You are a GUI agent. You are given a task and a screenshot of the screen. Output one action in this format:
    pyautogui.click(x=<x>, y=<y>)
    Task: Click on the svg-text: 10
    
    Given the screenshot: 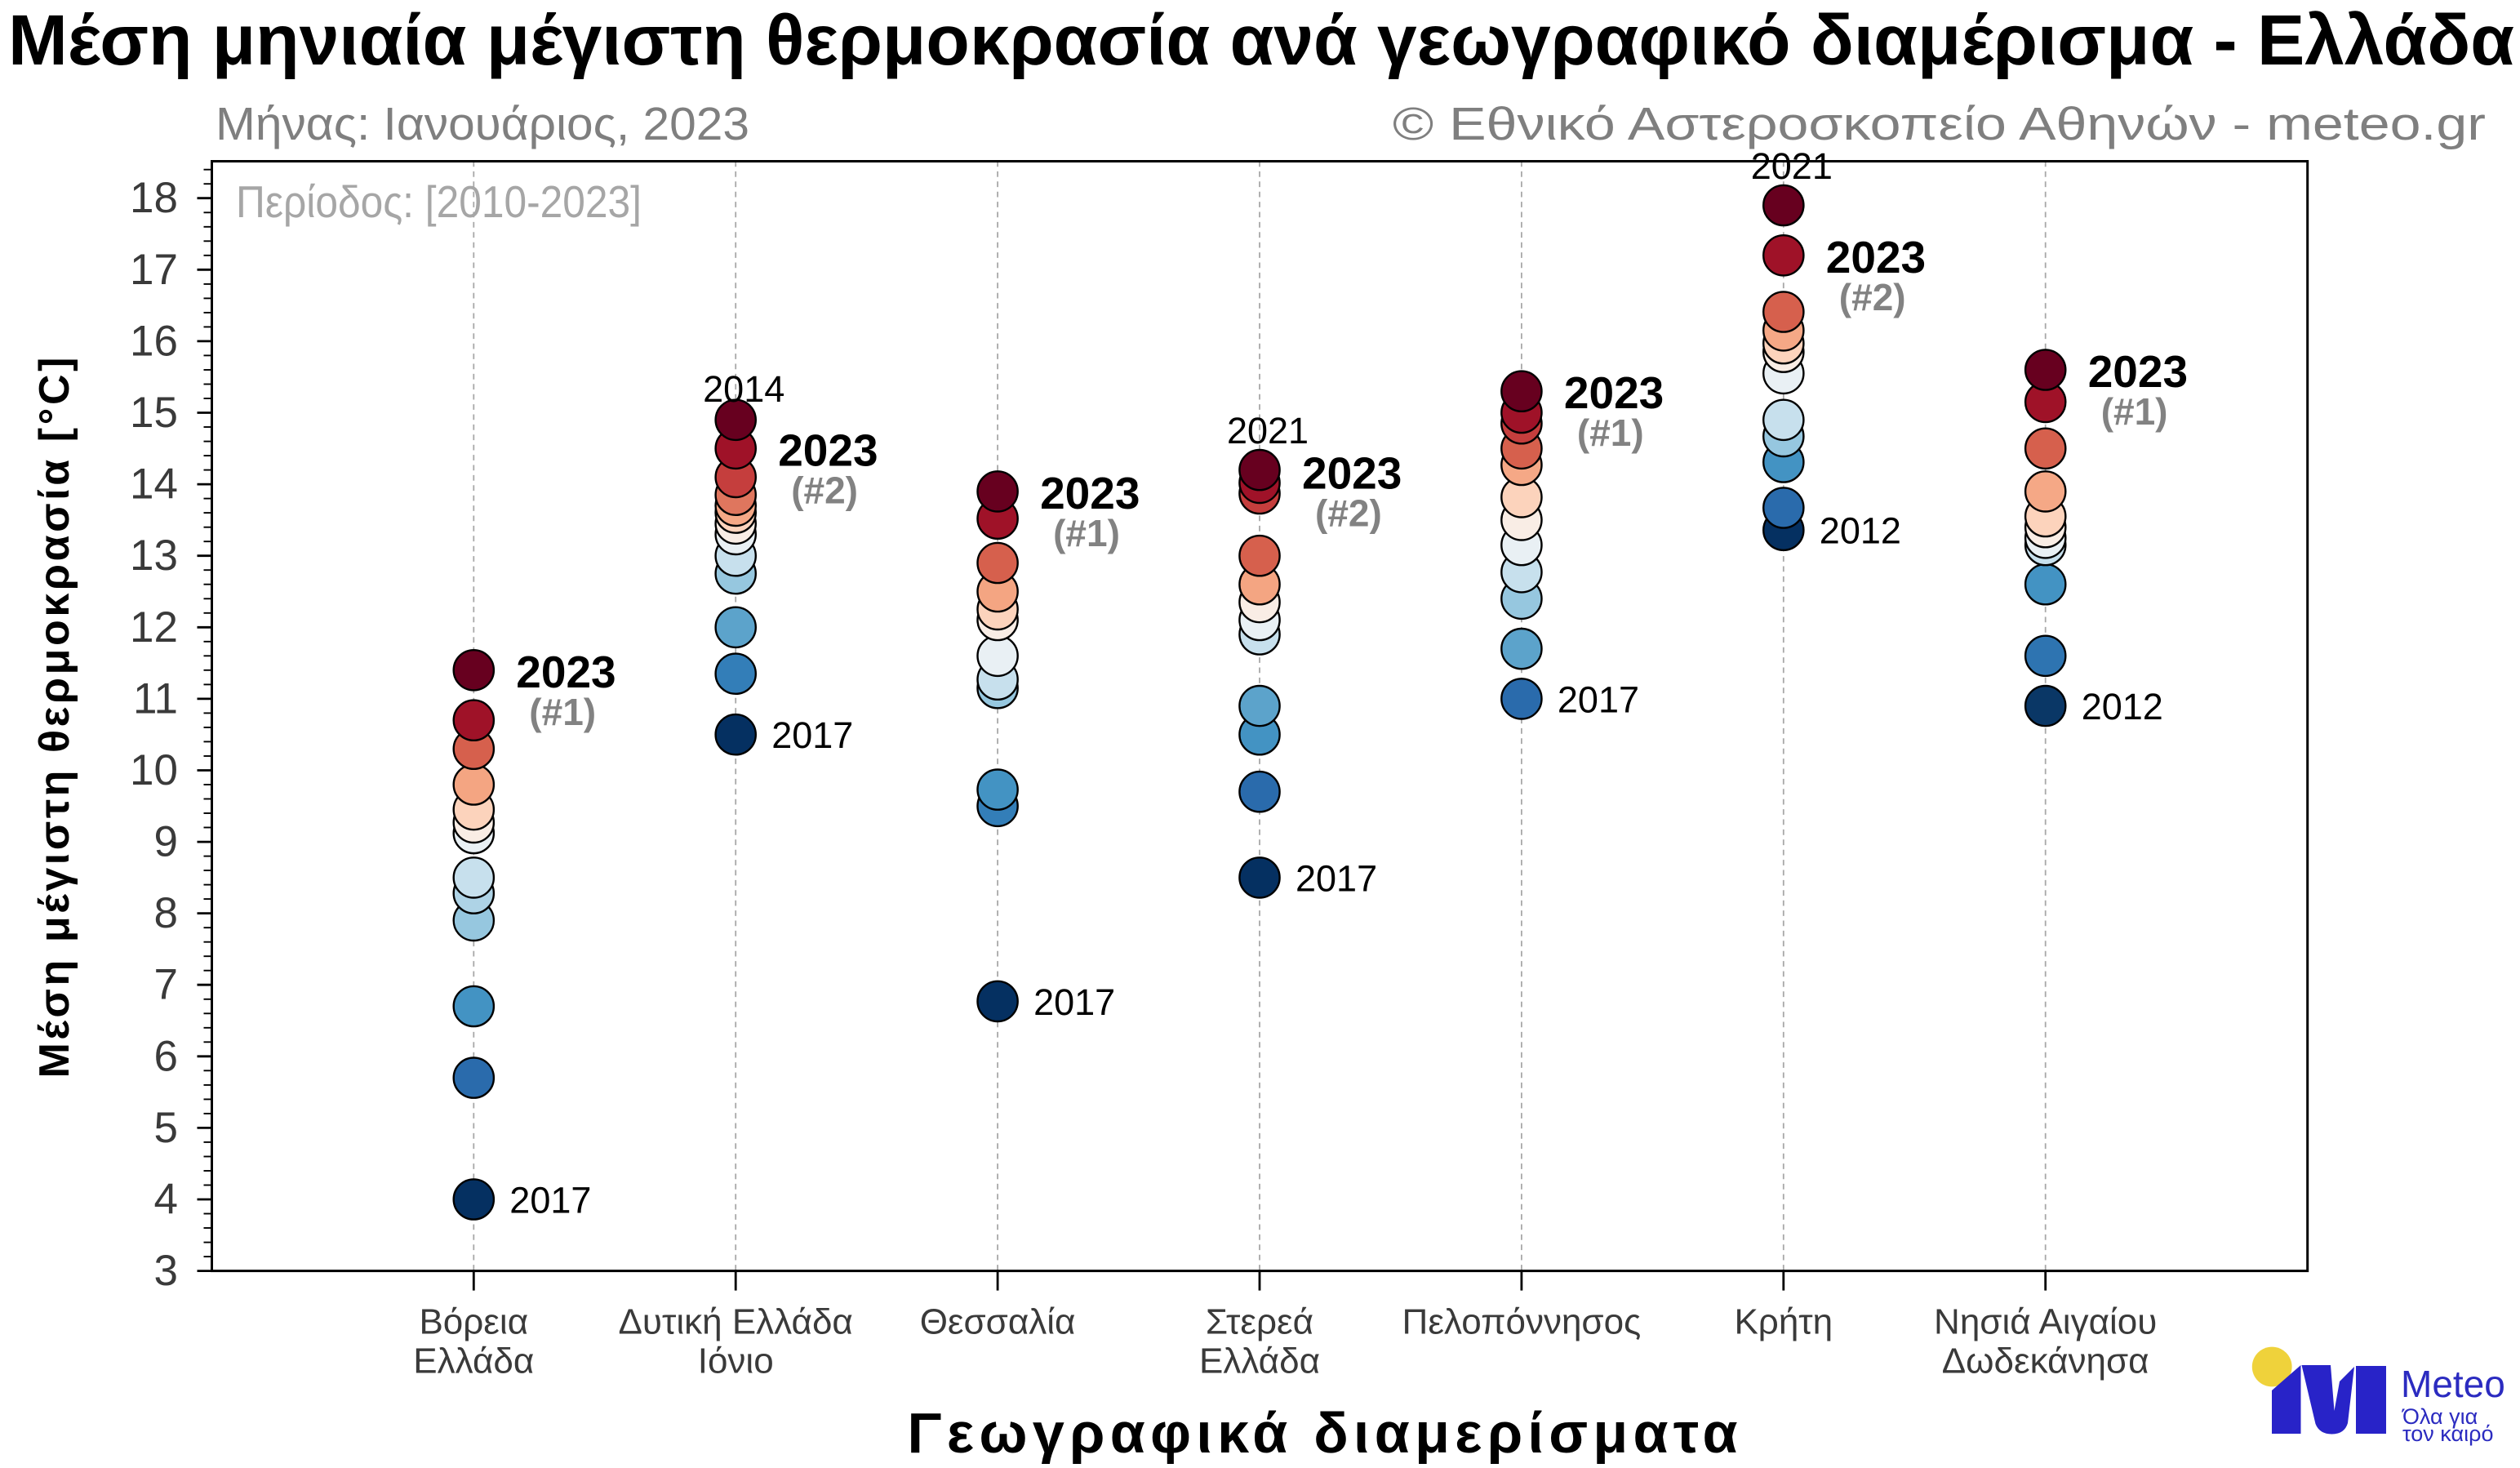 What is the action you would take?
    pyautogui.click(x=154, y=770)
    